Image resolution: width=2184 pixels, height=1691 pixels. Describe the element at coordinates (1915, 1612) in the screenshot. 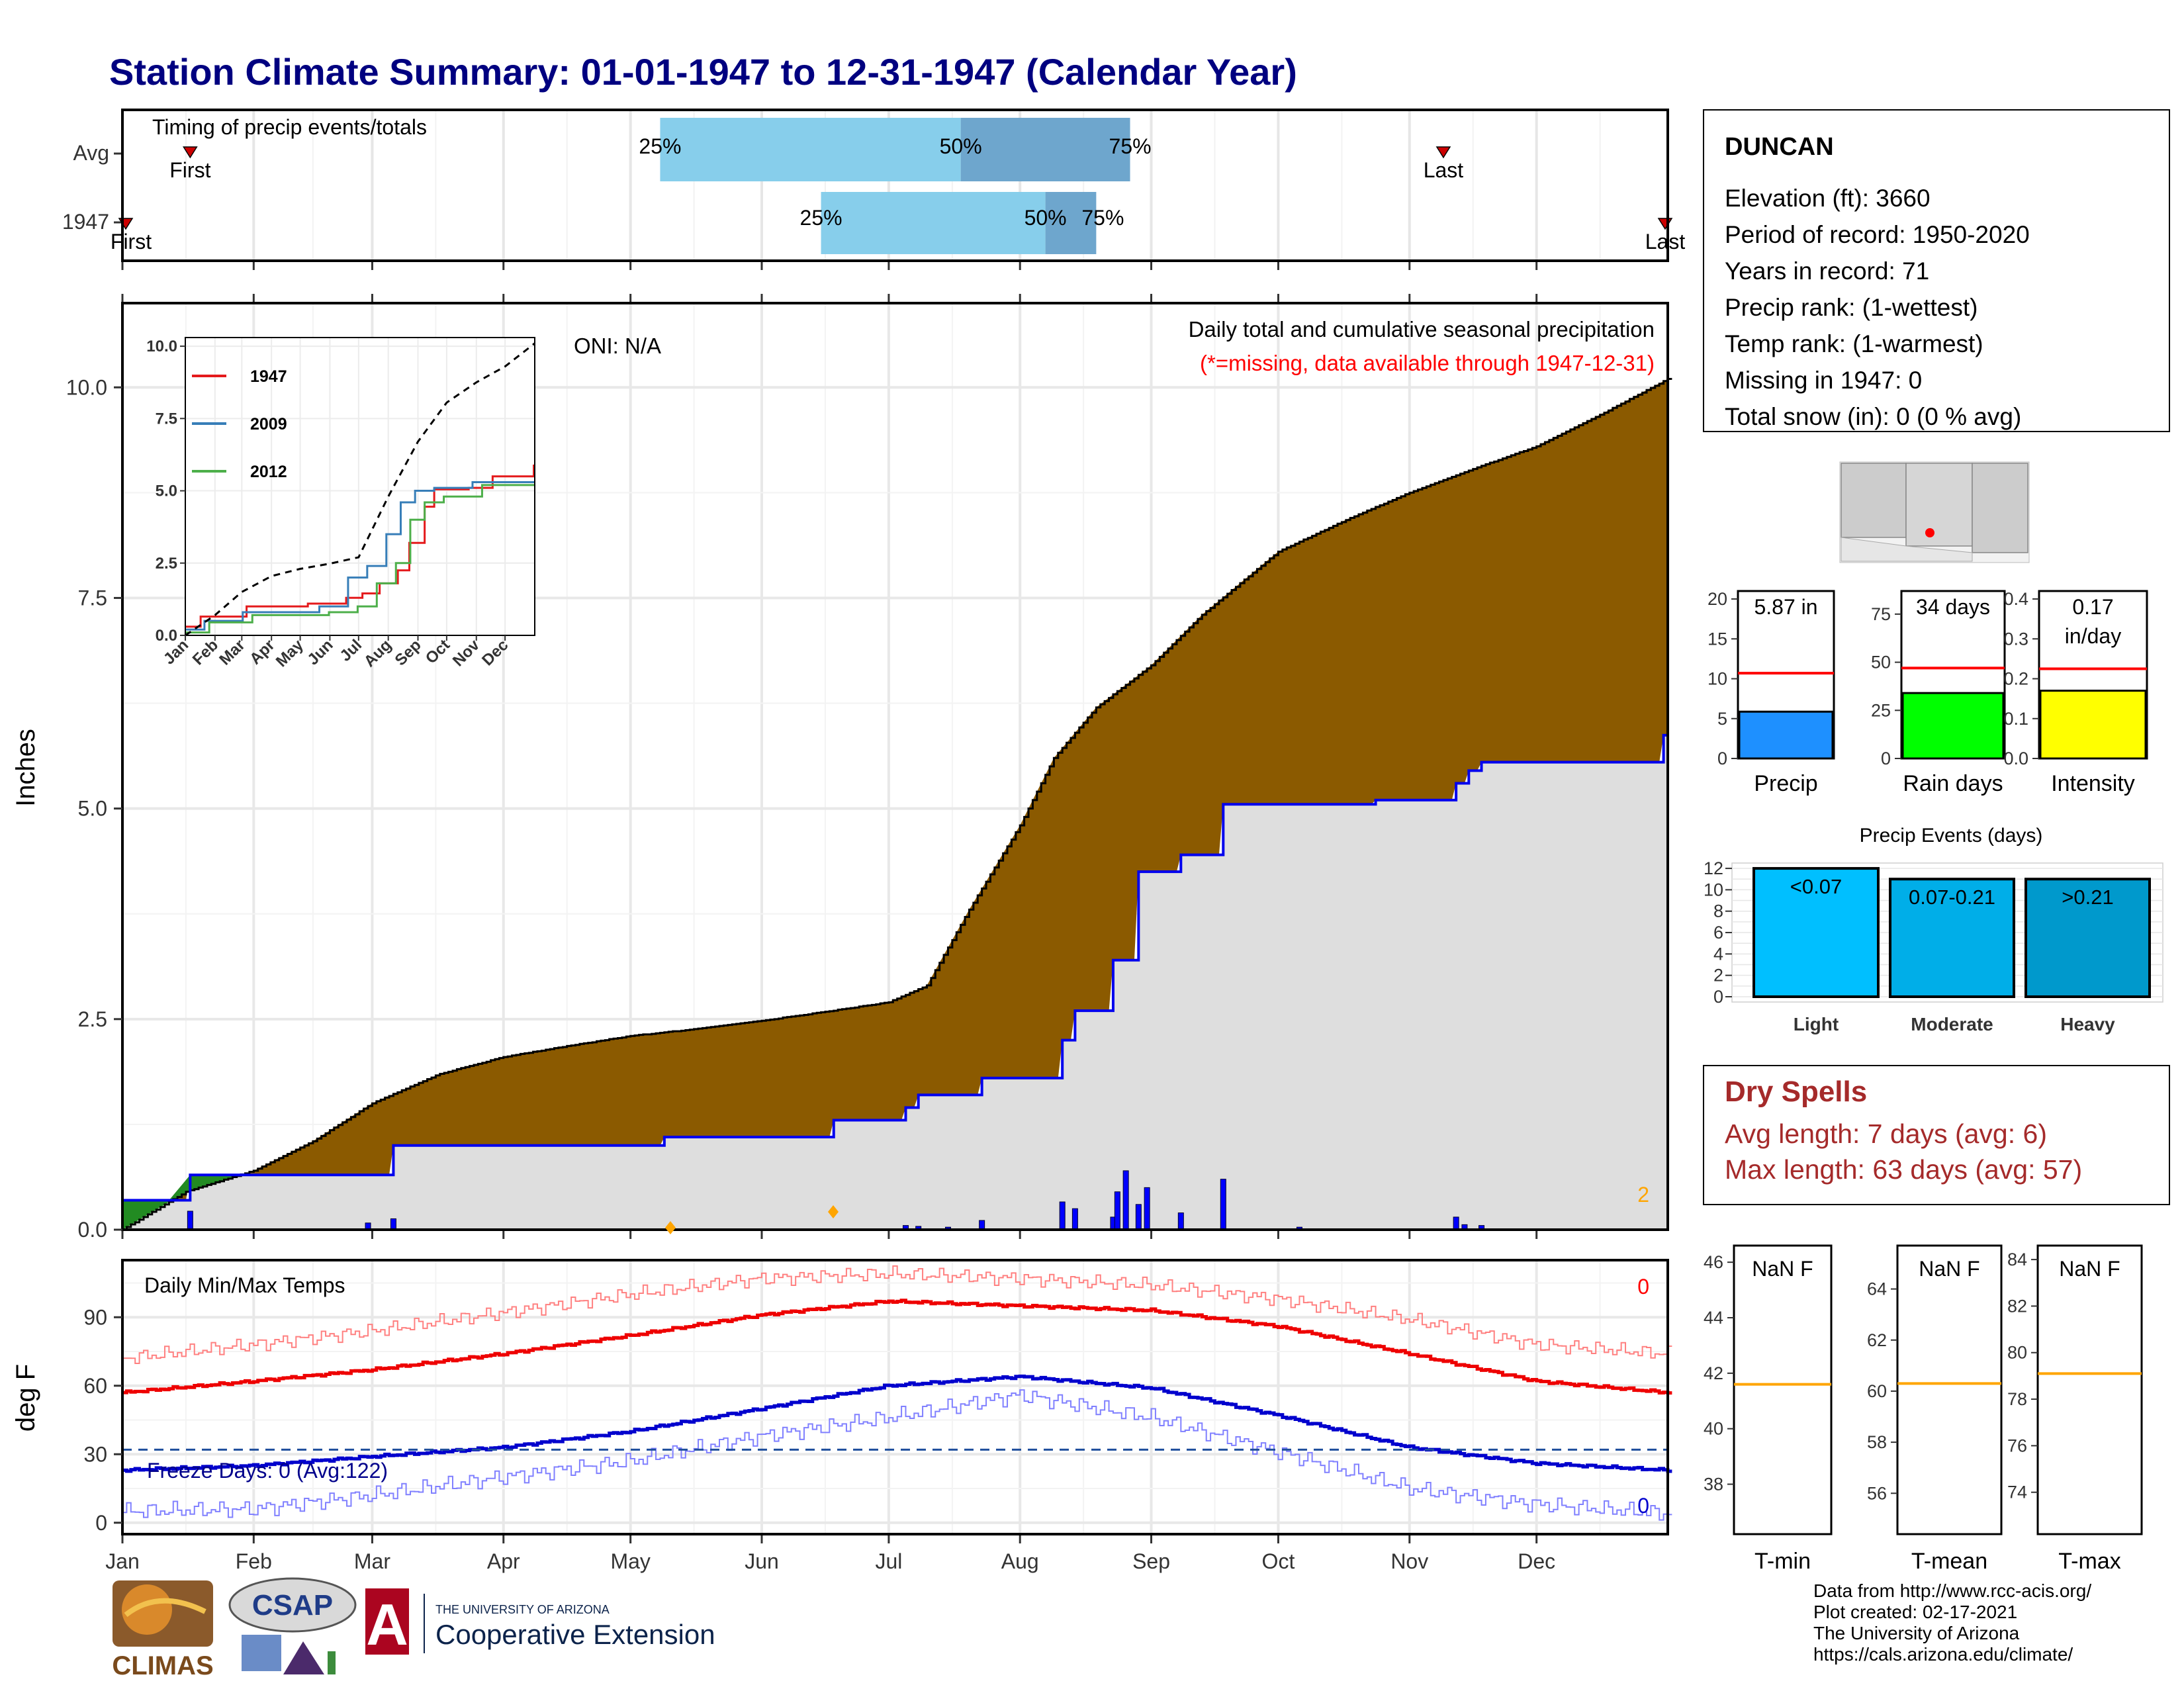

I see `footer-line: Plot created: 02-17-2021` at that location.